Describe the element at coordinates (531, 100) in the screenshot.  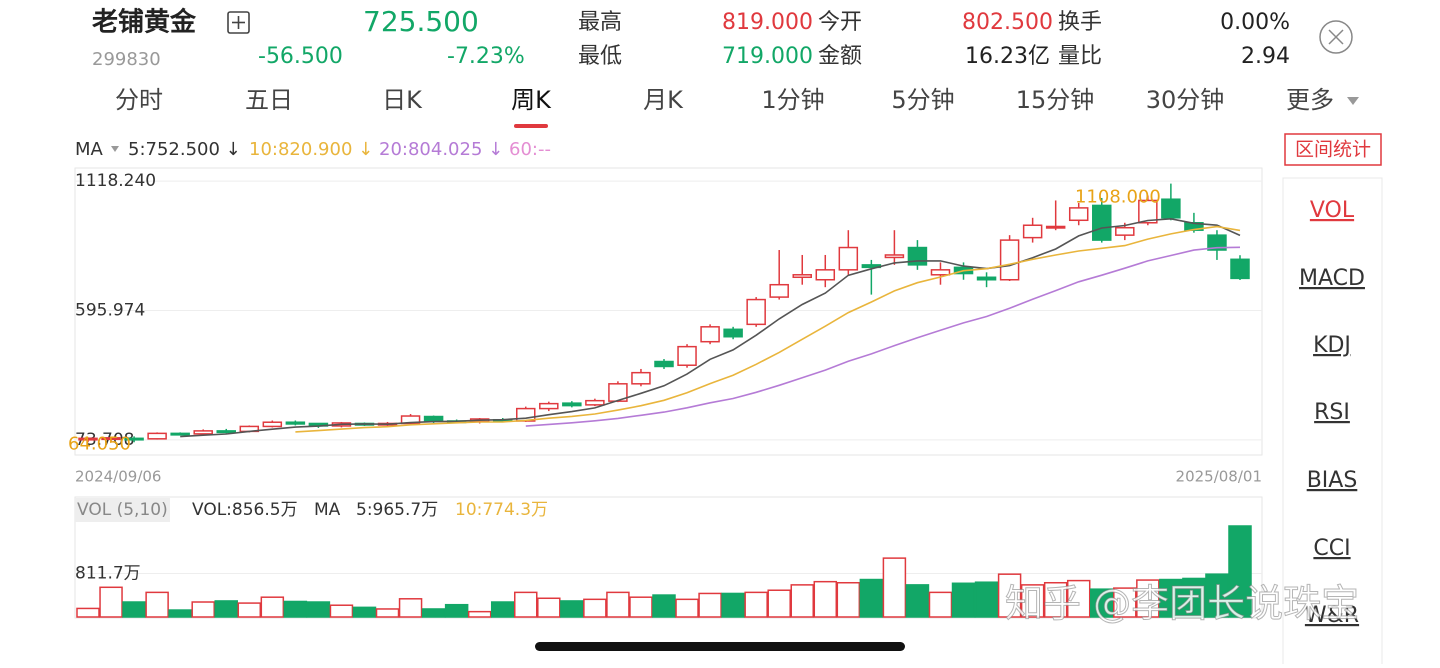
I see `tab: 周K` at that location.